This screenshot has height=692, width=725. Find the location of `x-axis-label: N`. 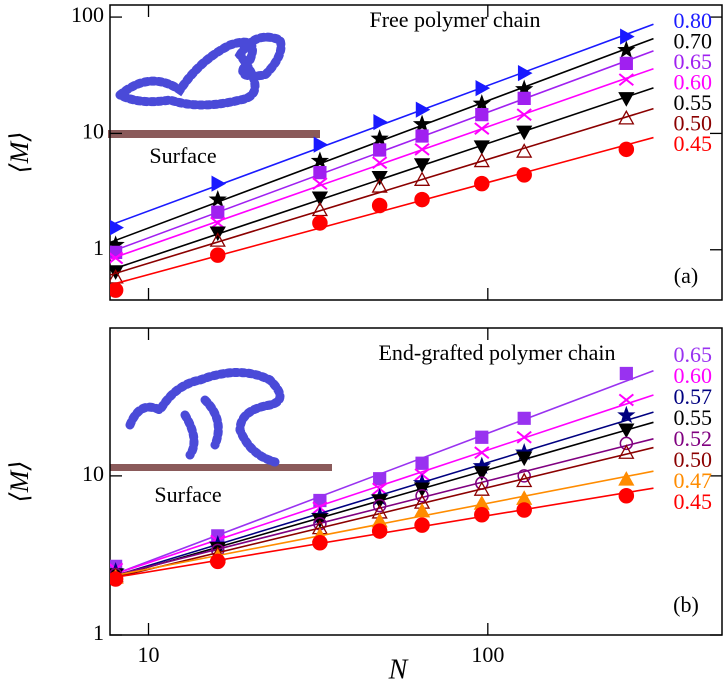

x-axis-label: N is located at coordinates (398, 669).